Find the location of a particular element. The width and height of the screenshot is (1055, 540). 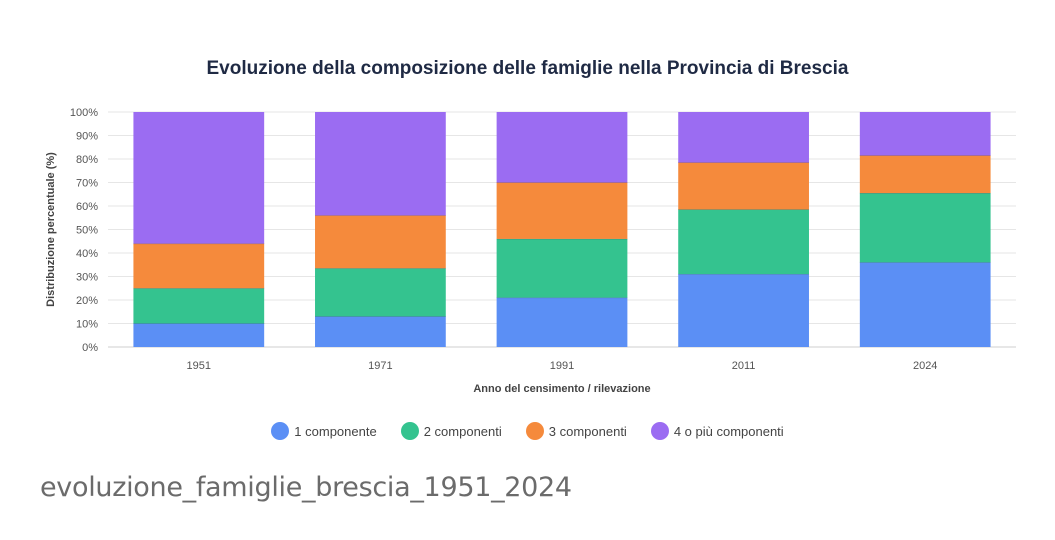

legend-item: 4 o più componenti is located at coordinates (717, 431).